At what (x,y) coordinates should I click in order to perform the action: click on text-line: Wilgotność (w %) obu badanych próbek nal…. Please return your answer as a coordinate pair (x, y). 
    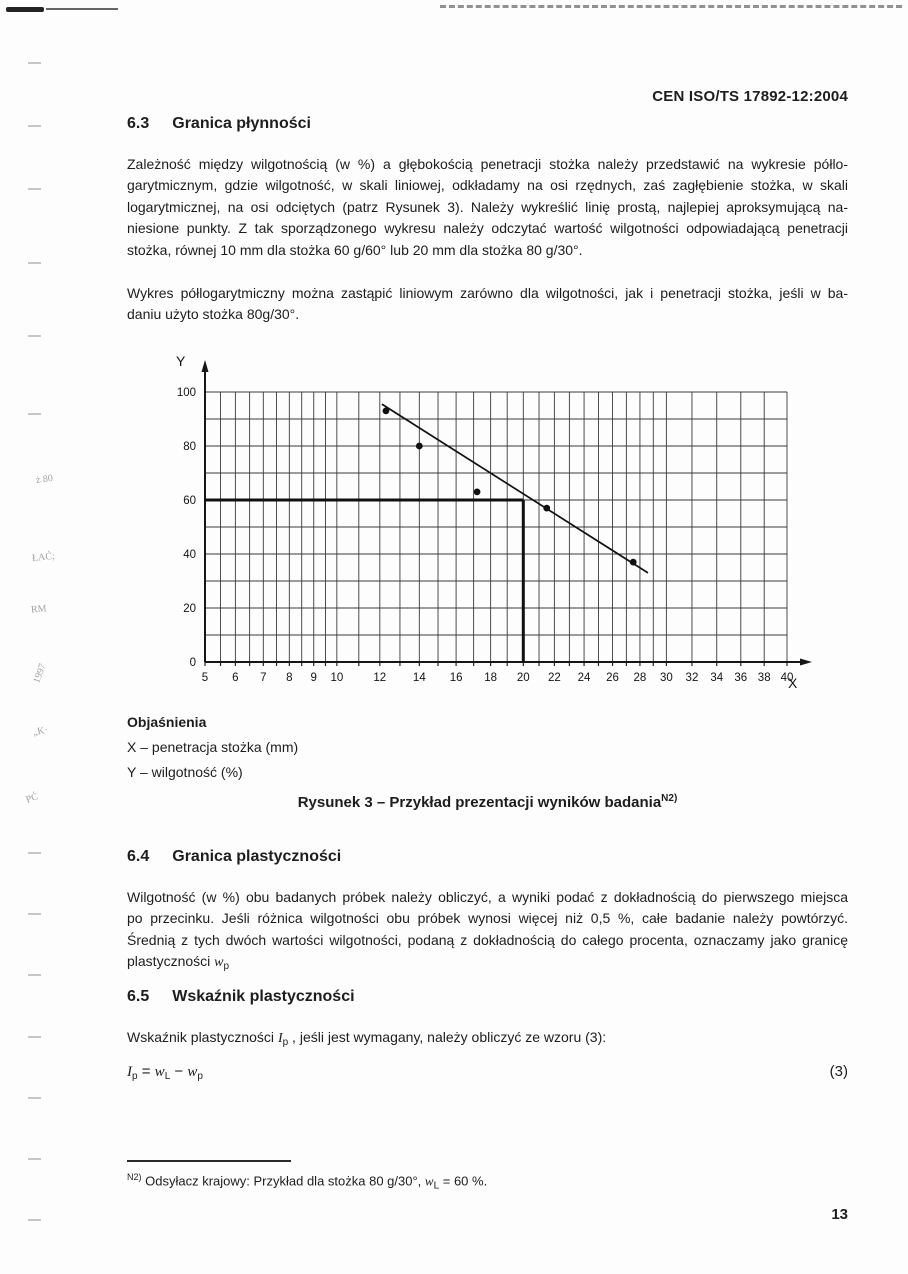
    Looking at the image, I should click on (487, 897).